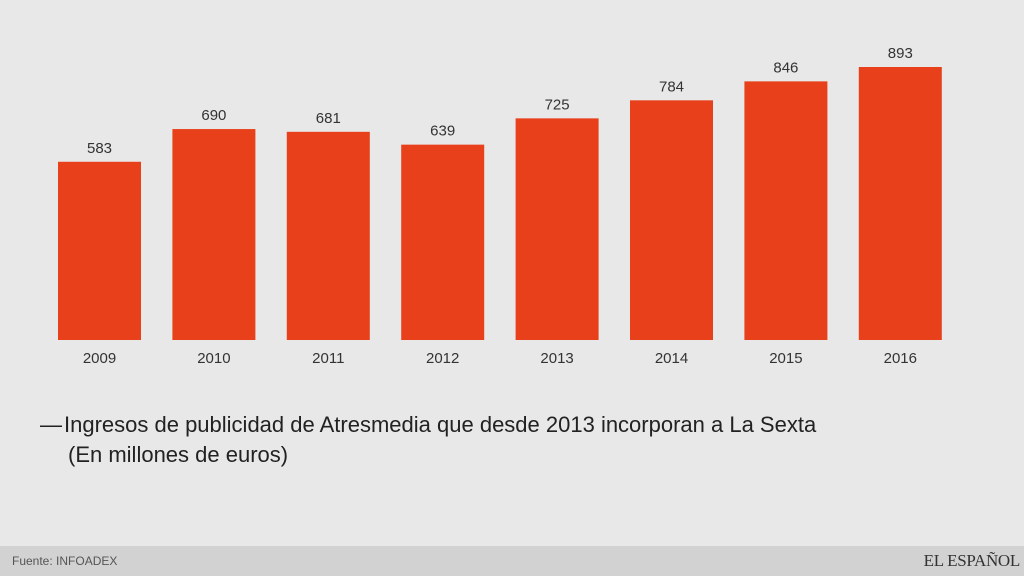 The width and height of the screenshot is (1024, 576). What do you see at coordinates (328, 235) in the screenshot?
I see `bar-2011` at bounding box center [328, 235].